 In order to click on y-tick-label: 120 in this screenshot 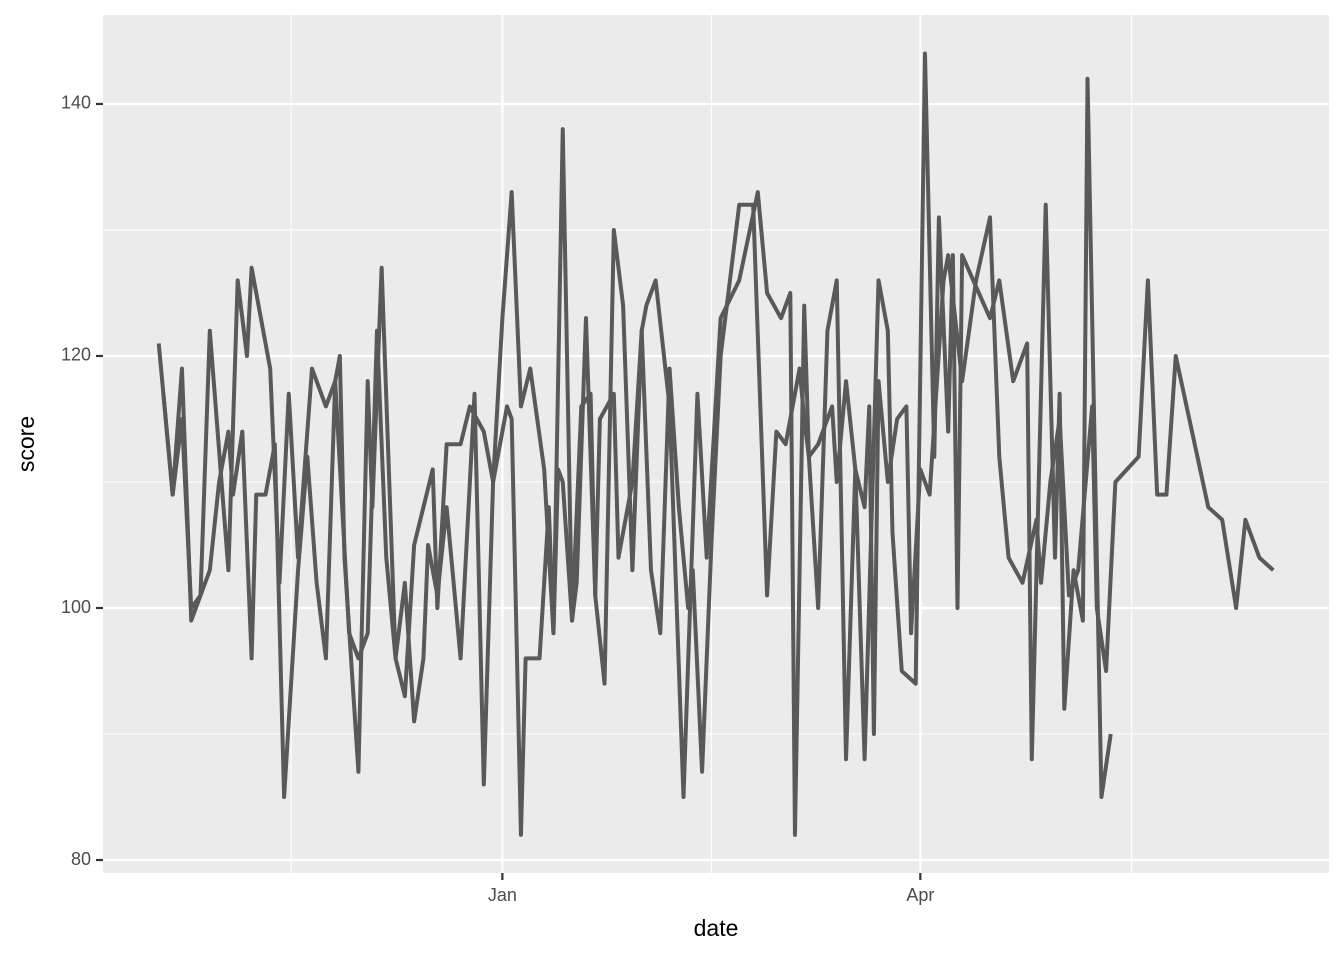, I will do `click(76, 355)`.